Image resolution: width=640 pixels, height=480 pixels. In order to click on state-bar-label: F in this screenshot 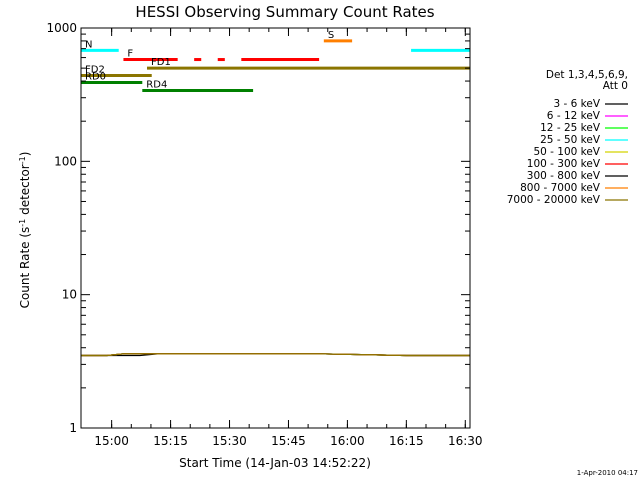, I will do `click(130, 54)`.